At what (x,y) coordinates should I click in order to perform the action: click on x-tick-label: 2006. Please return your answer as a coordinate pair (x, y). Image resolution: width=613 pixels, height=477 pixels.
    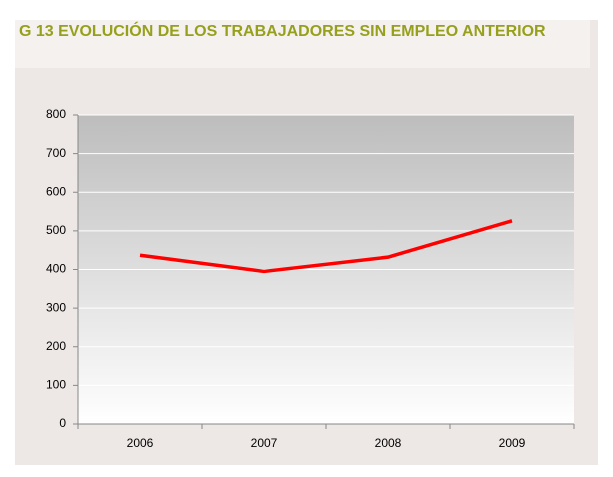
    Looking at the image, I should click on (140, 443).